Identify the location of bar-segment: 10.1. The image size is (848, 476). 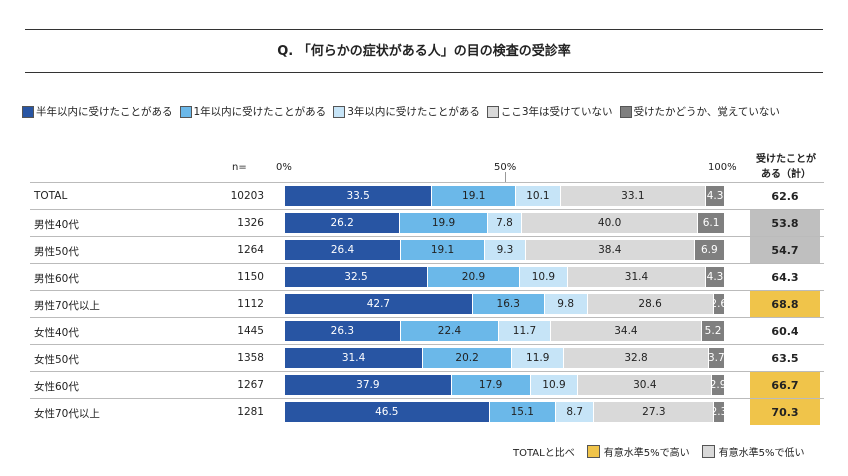
(538, 196).